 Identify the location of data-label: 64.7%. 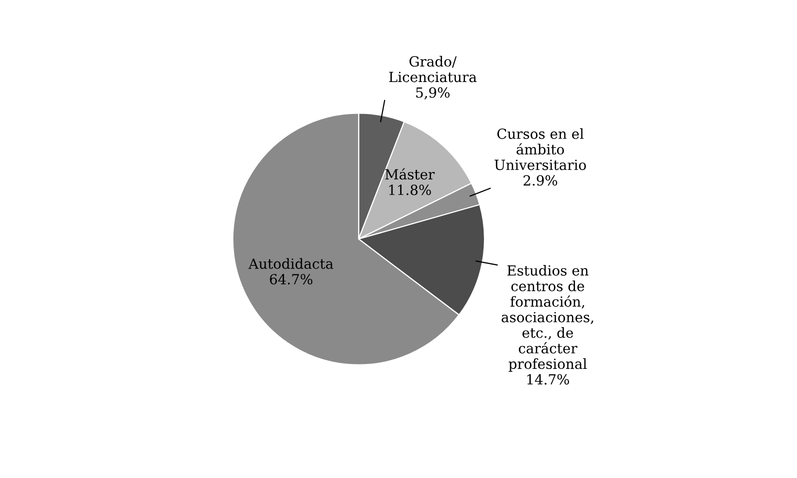
(291, 279).